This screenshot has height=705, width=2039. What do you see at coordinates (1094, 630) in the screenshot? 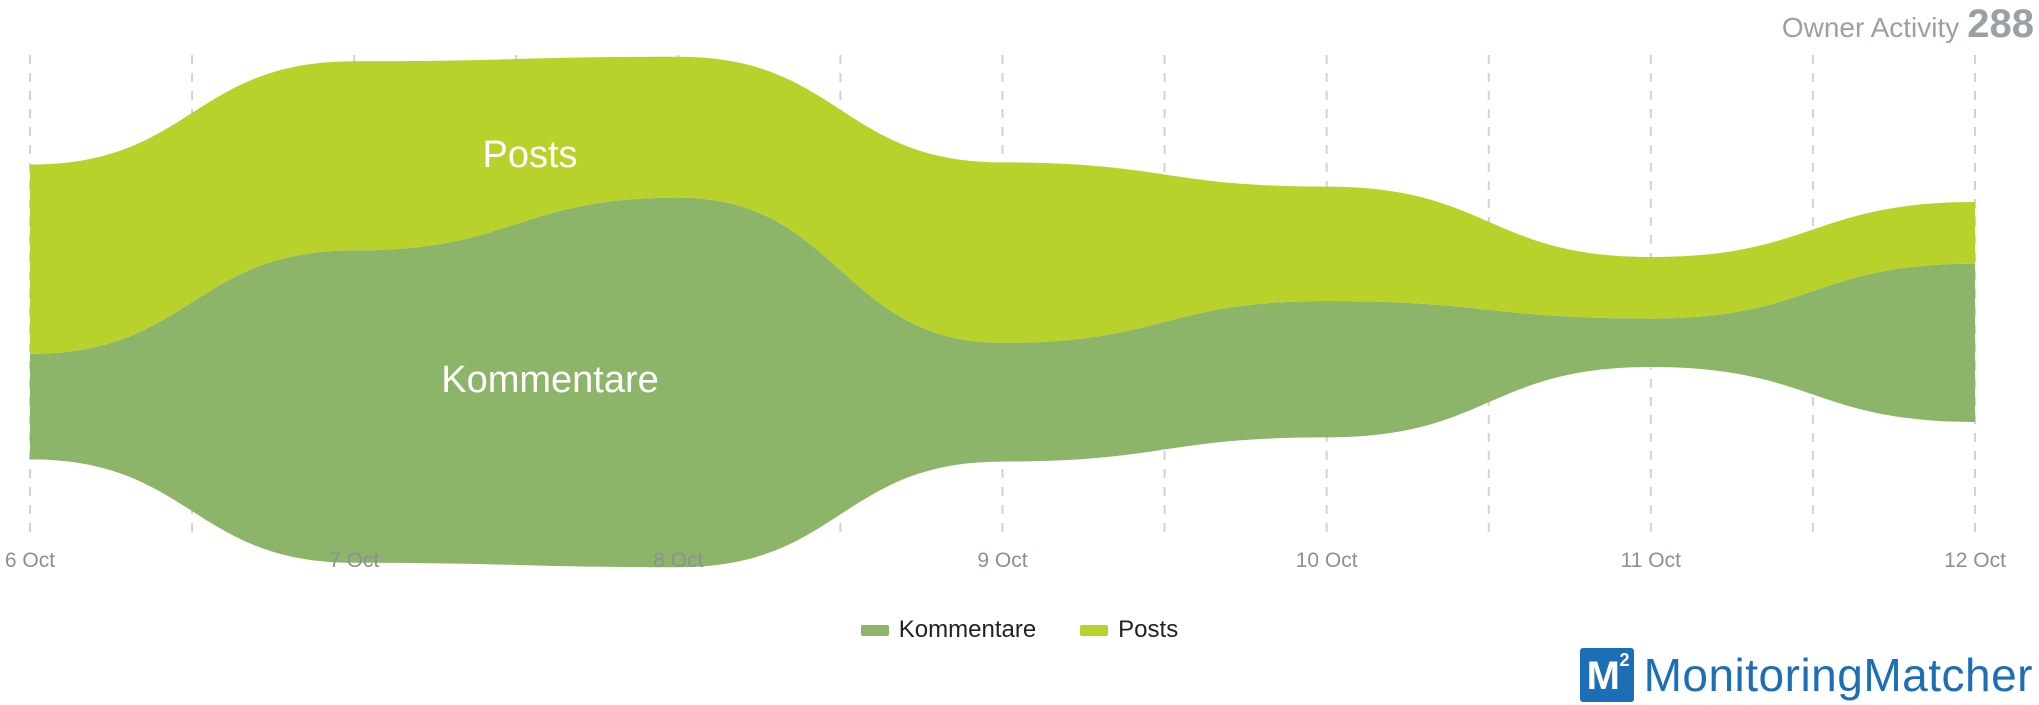
I see `legend-swatch-posts` at bounding box center [1094, 630].